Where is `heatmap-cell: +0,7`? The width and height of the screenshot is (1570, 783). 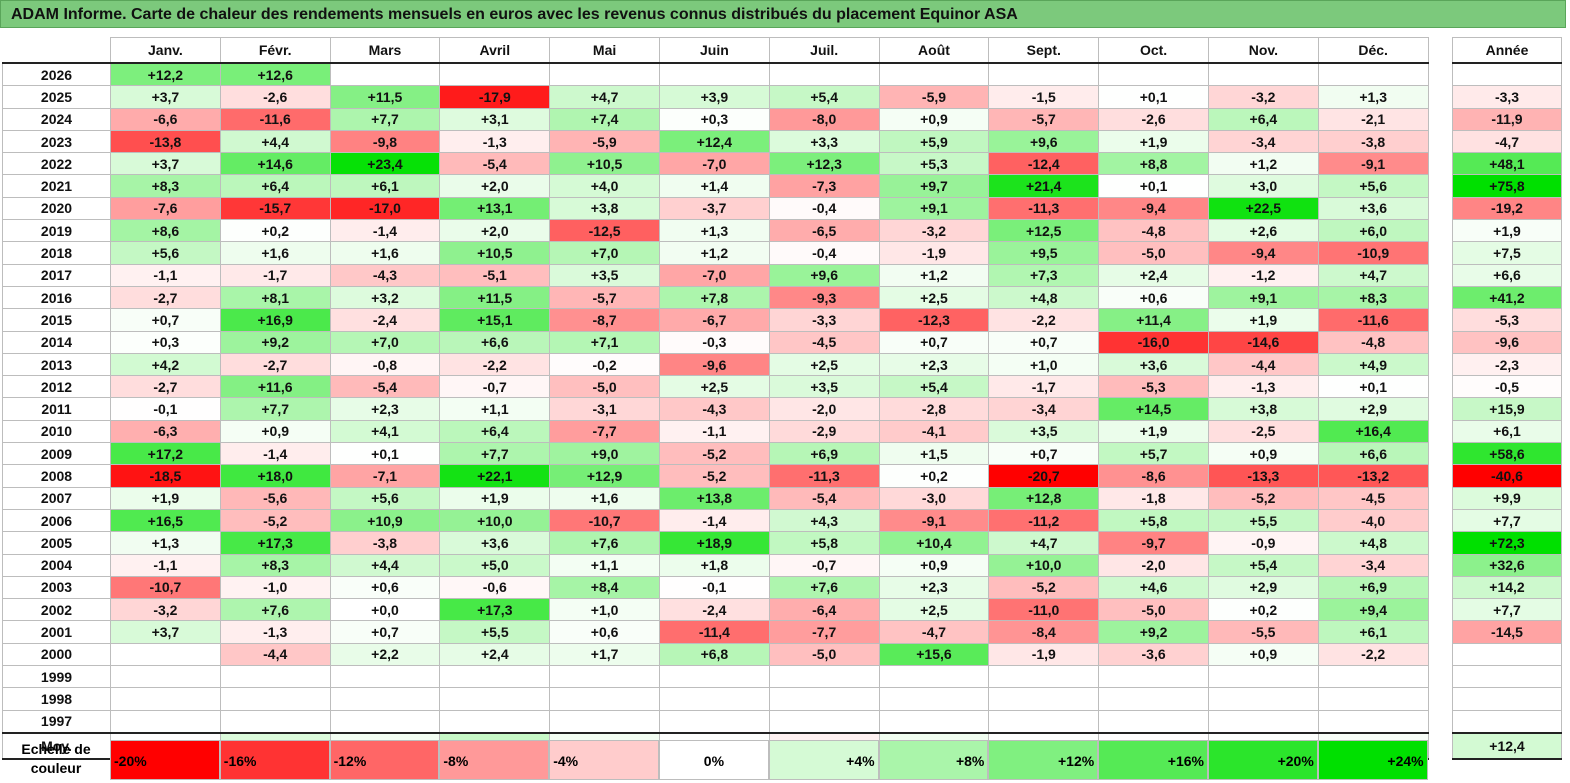 heatmap-cell: +0,7 is located at coordinates (1044, 454).